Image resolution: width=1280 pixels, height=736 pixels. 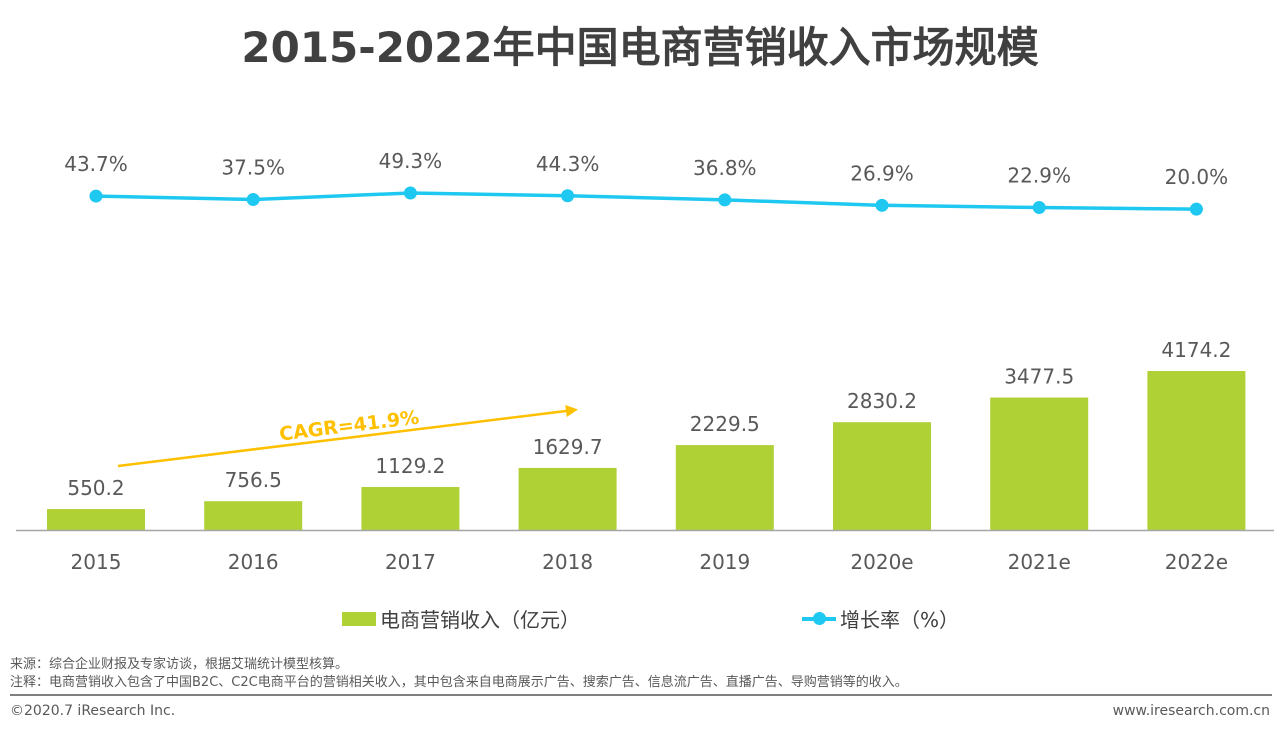 What do you see at coordinates (571, 411) in the screenshot?
I see `cagr-arrow-head` at bounding box center [571, 411].